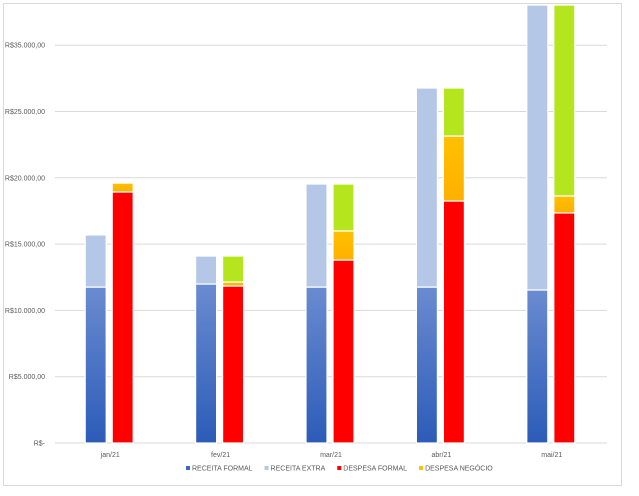 The image size is (639, 496). I want to click on y-tick-label: R$5.000,00, so click(27, 377).